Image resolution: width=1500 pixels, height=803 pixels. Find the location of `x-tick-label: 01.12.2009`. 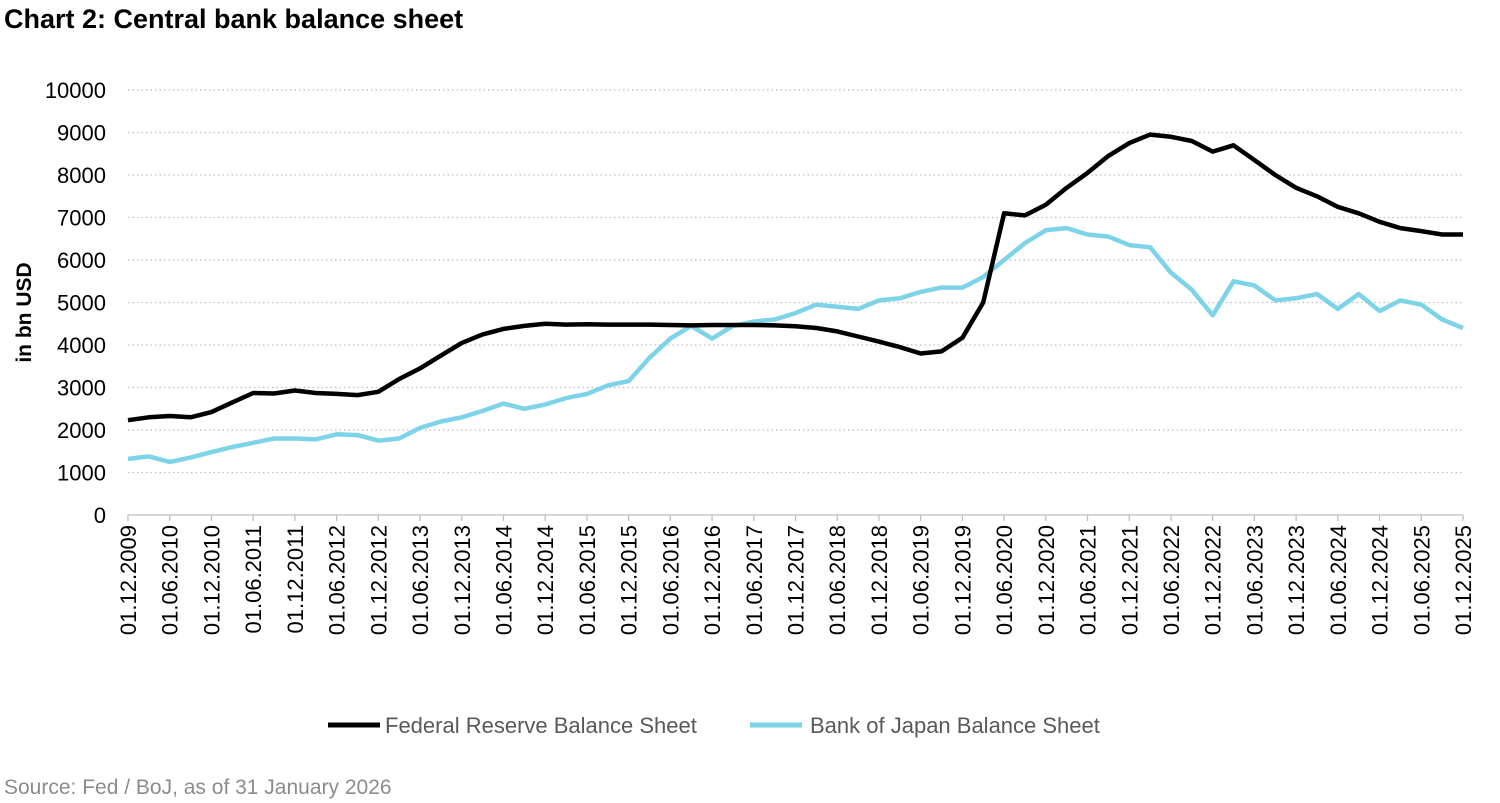

x-tick-label: 01.12.2009 is located at coordinates (128, 580).